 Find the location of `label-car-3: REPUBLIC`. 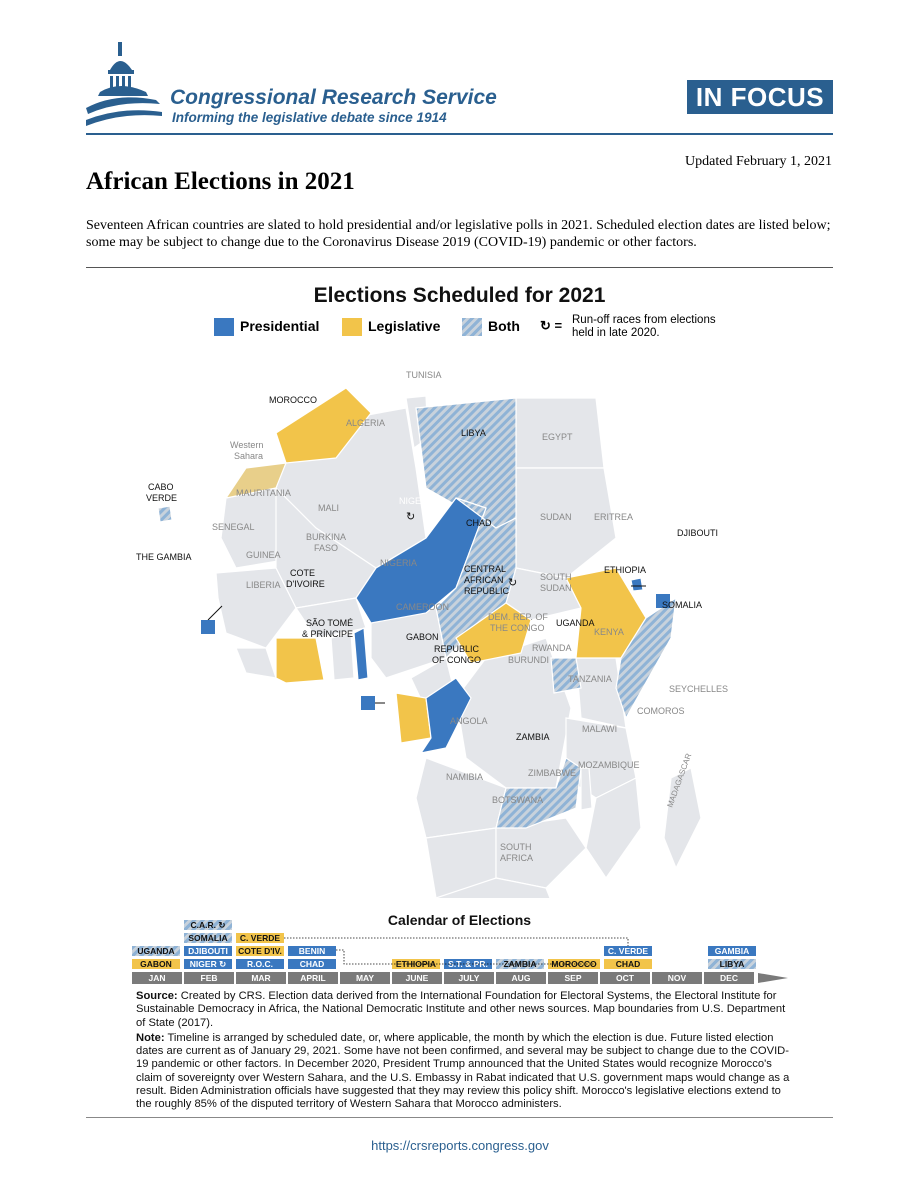

label-car-3: REPUBLIC is located at coordinates (487, 591).